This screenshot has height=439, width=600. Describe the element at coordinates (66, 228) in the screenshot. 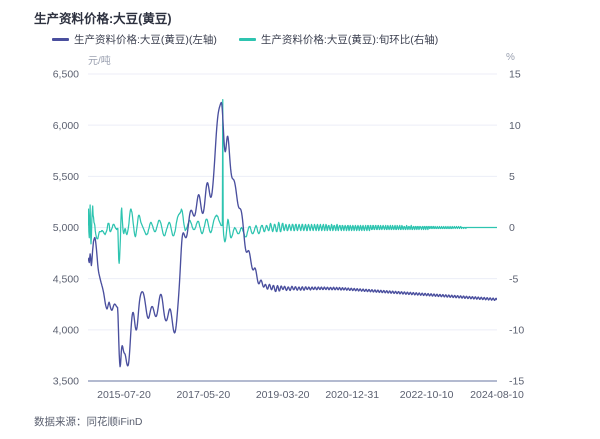

I see `left-axis-tick-label: 5,000` at that location.